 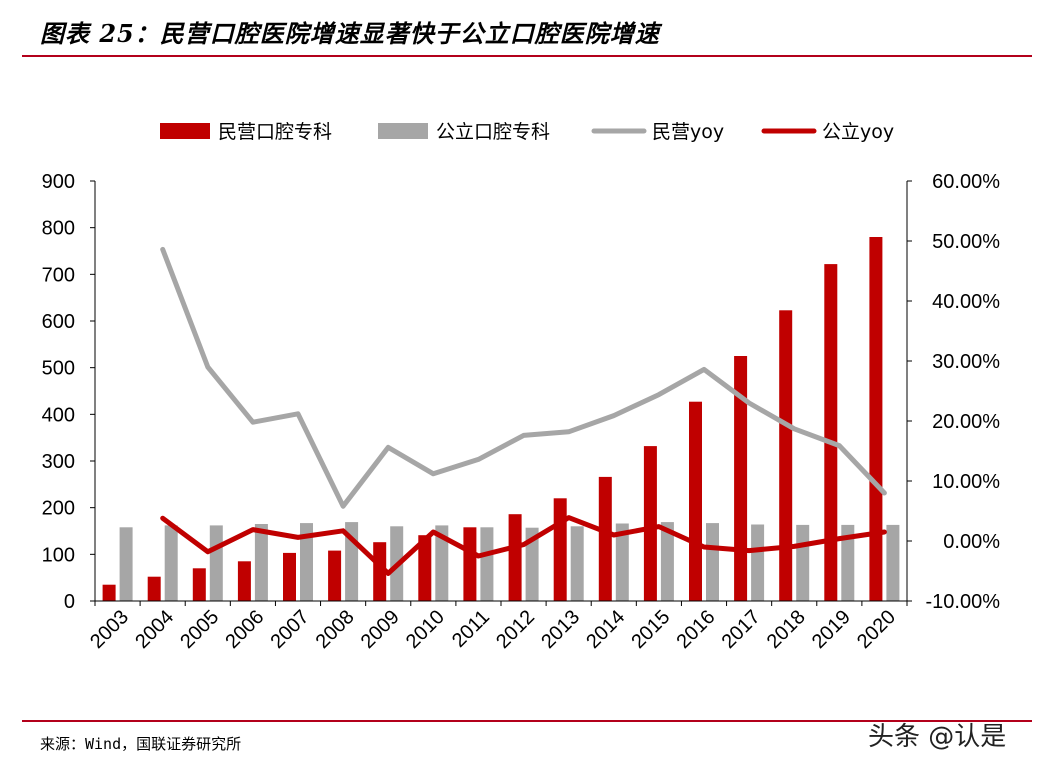 What do you see at coordinates (963, 602) in the screenshot?
I see `y-right-tick-label: -10.00%` at bounding box center [963, 602].